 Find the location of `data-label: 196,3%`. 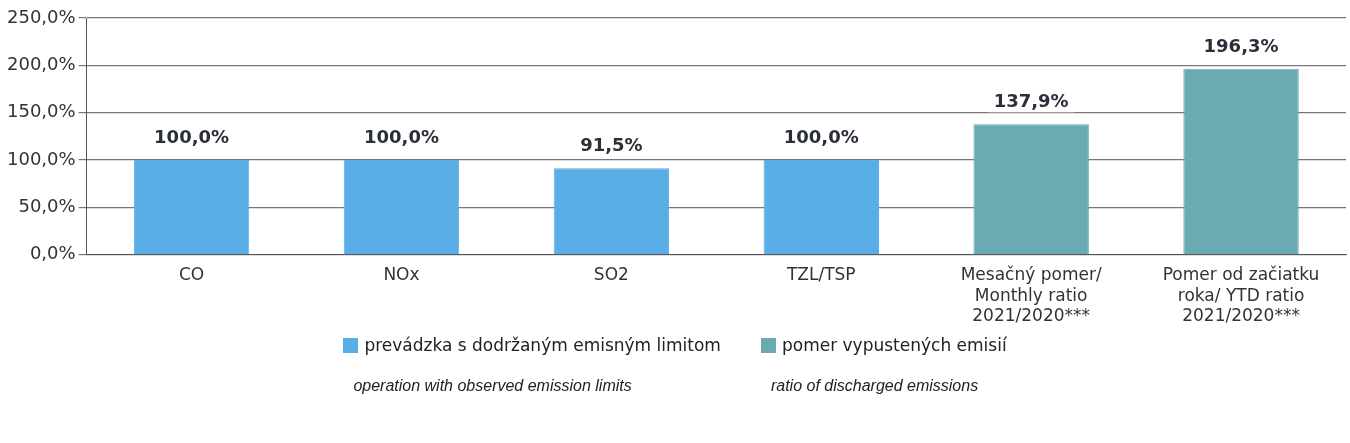

data-label: 196,3% is located at coordinates (1241, 45).